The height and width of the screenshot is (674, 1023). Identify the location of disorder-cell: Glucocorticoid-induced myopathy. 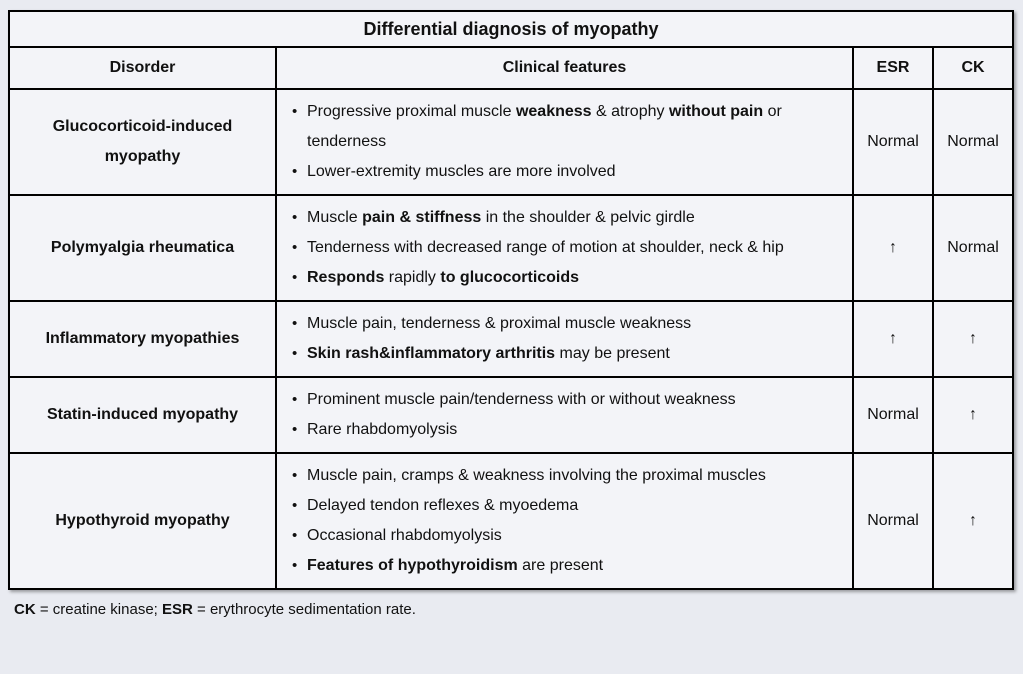
(142, 142).